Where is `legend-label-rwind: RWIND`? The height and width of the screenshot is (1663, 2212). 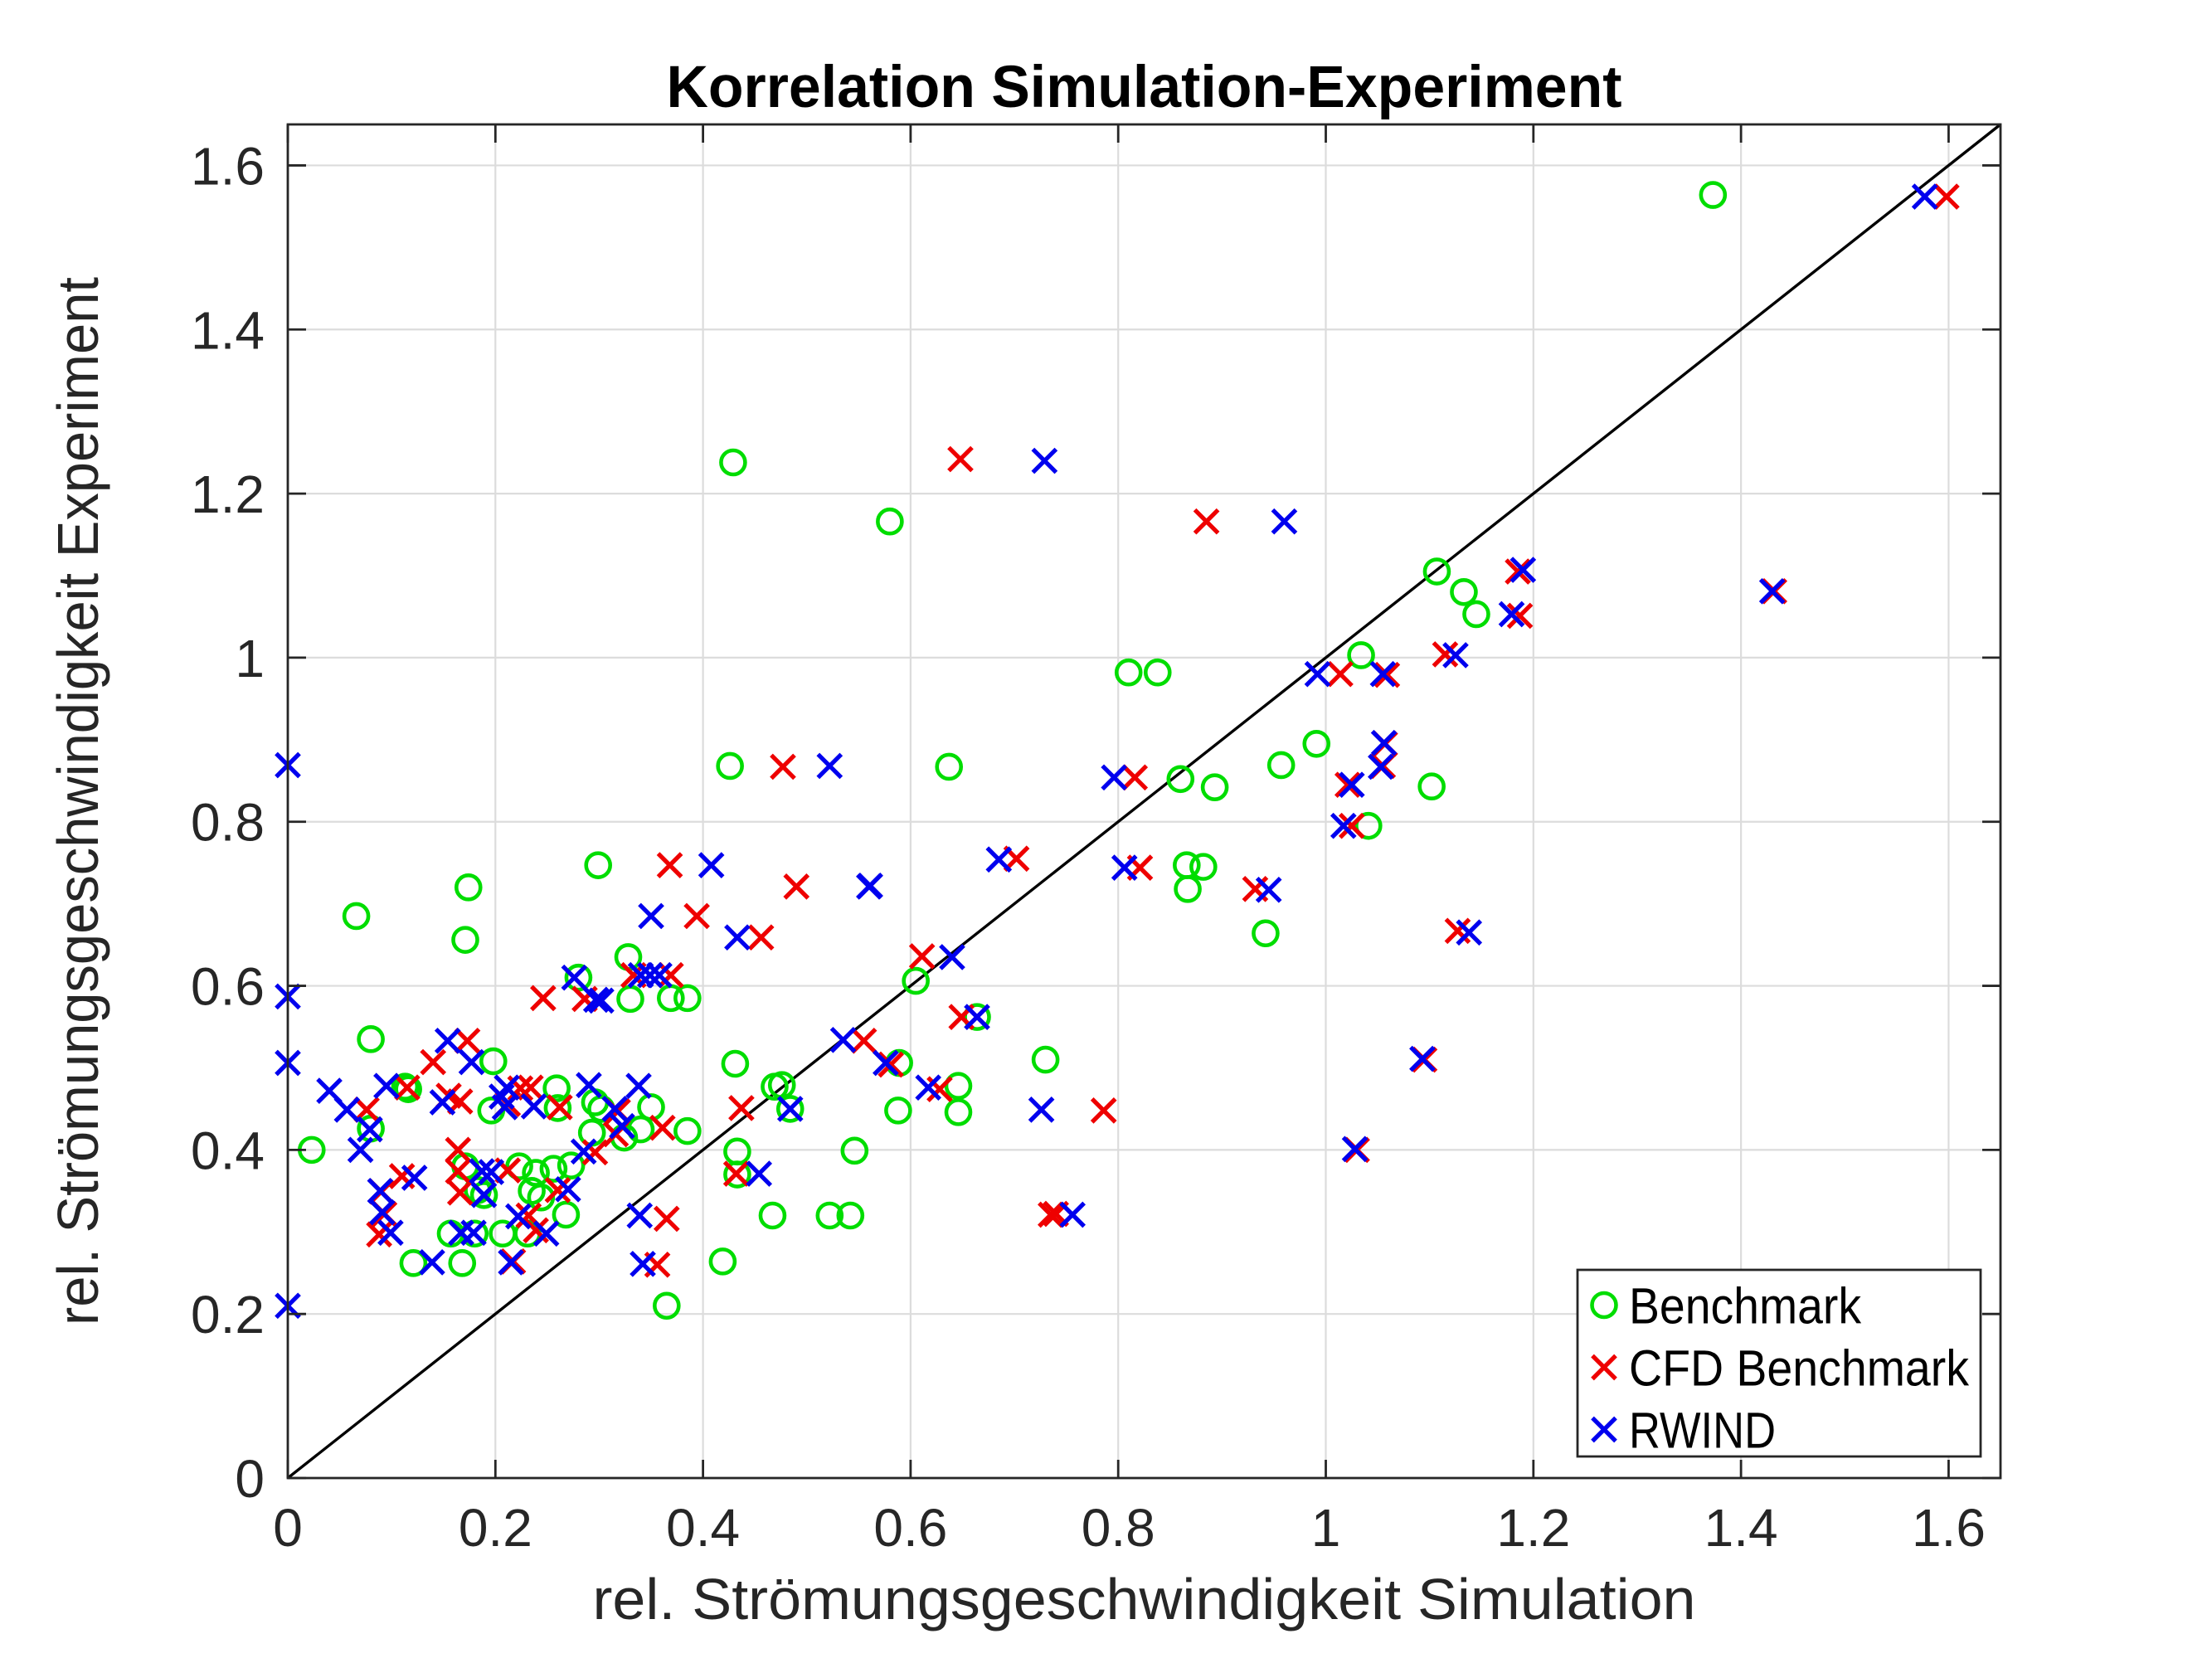
legend-label-rwind: RWIND is located at coordinates (1702, 1431).